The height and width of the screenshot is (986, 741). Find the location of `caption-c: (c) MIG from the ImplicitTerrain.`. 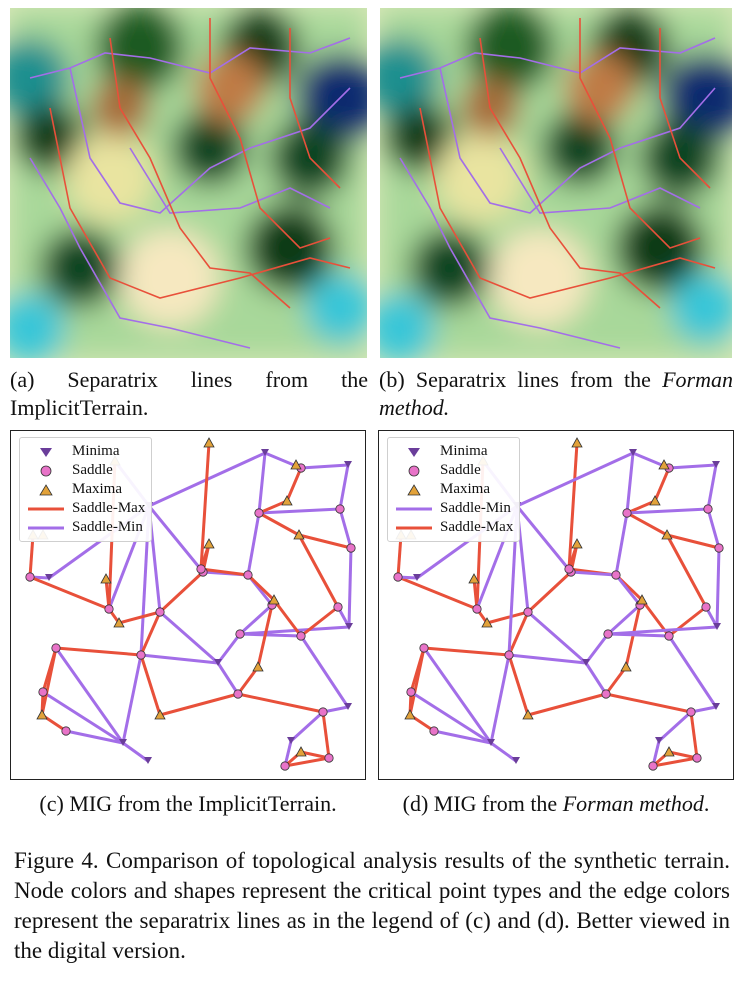

caption-c: (c) MIG from the ImplicitTerrain. is located at coordinates (188, 804).